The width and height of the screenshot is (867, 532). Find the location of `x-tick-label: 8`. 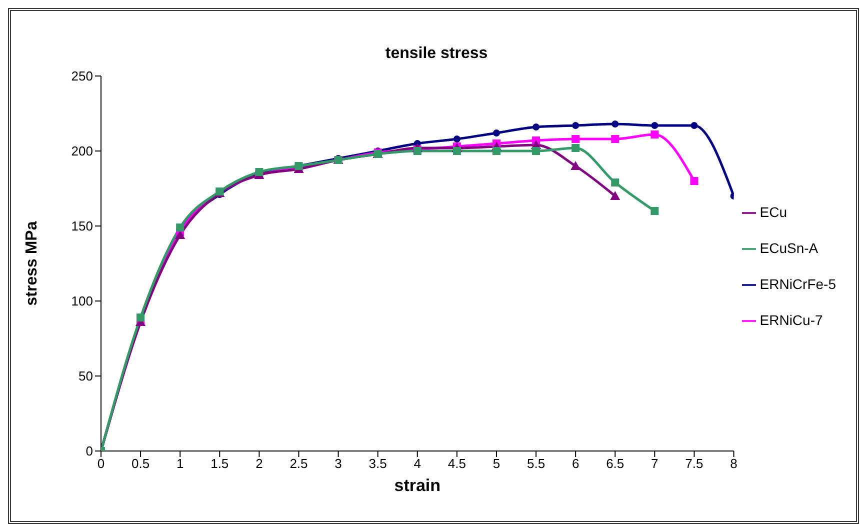

x-tick-label: 8 is located at coordinates (734, 464).